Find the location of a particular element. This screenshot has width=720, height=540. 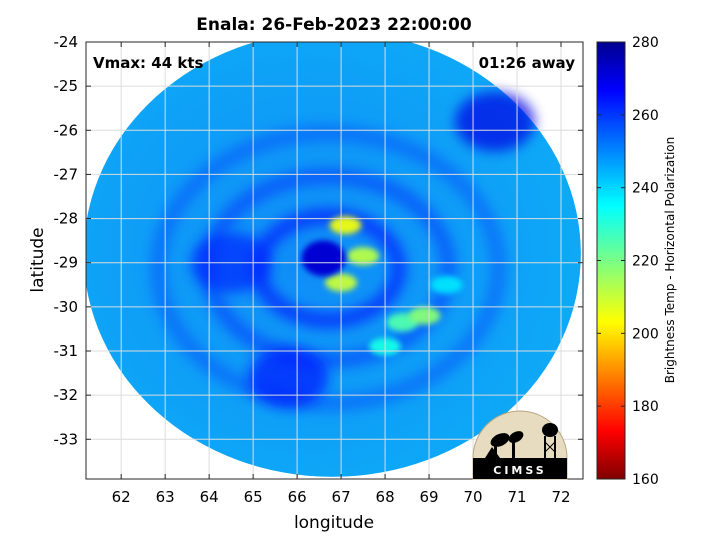

storm-eye is located at coordinates (323, 258).